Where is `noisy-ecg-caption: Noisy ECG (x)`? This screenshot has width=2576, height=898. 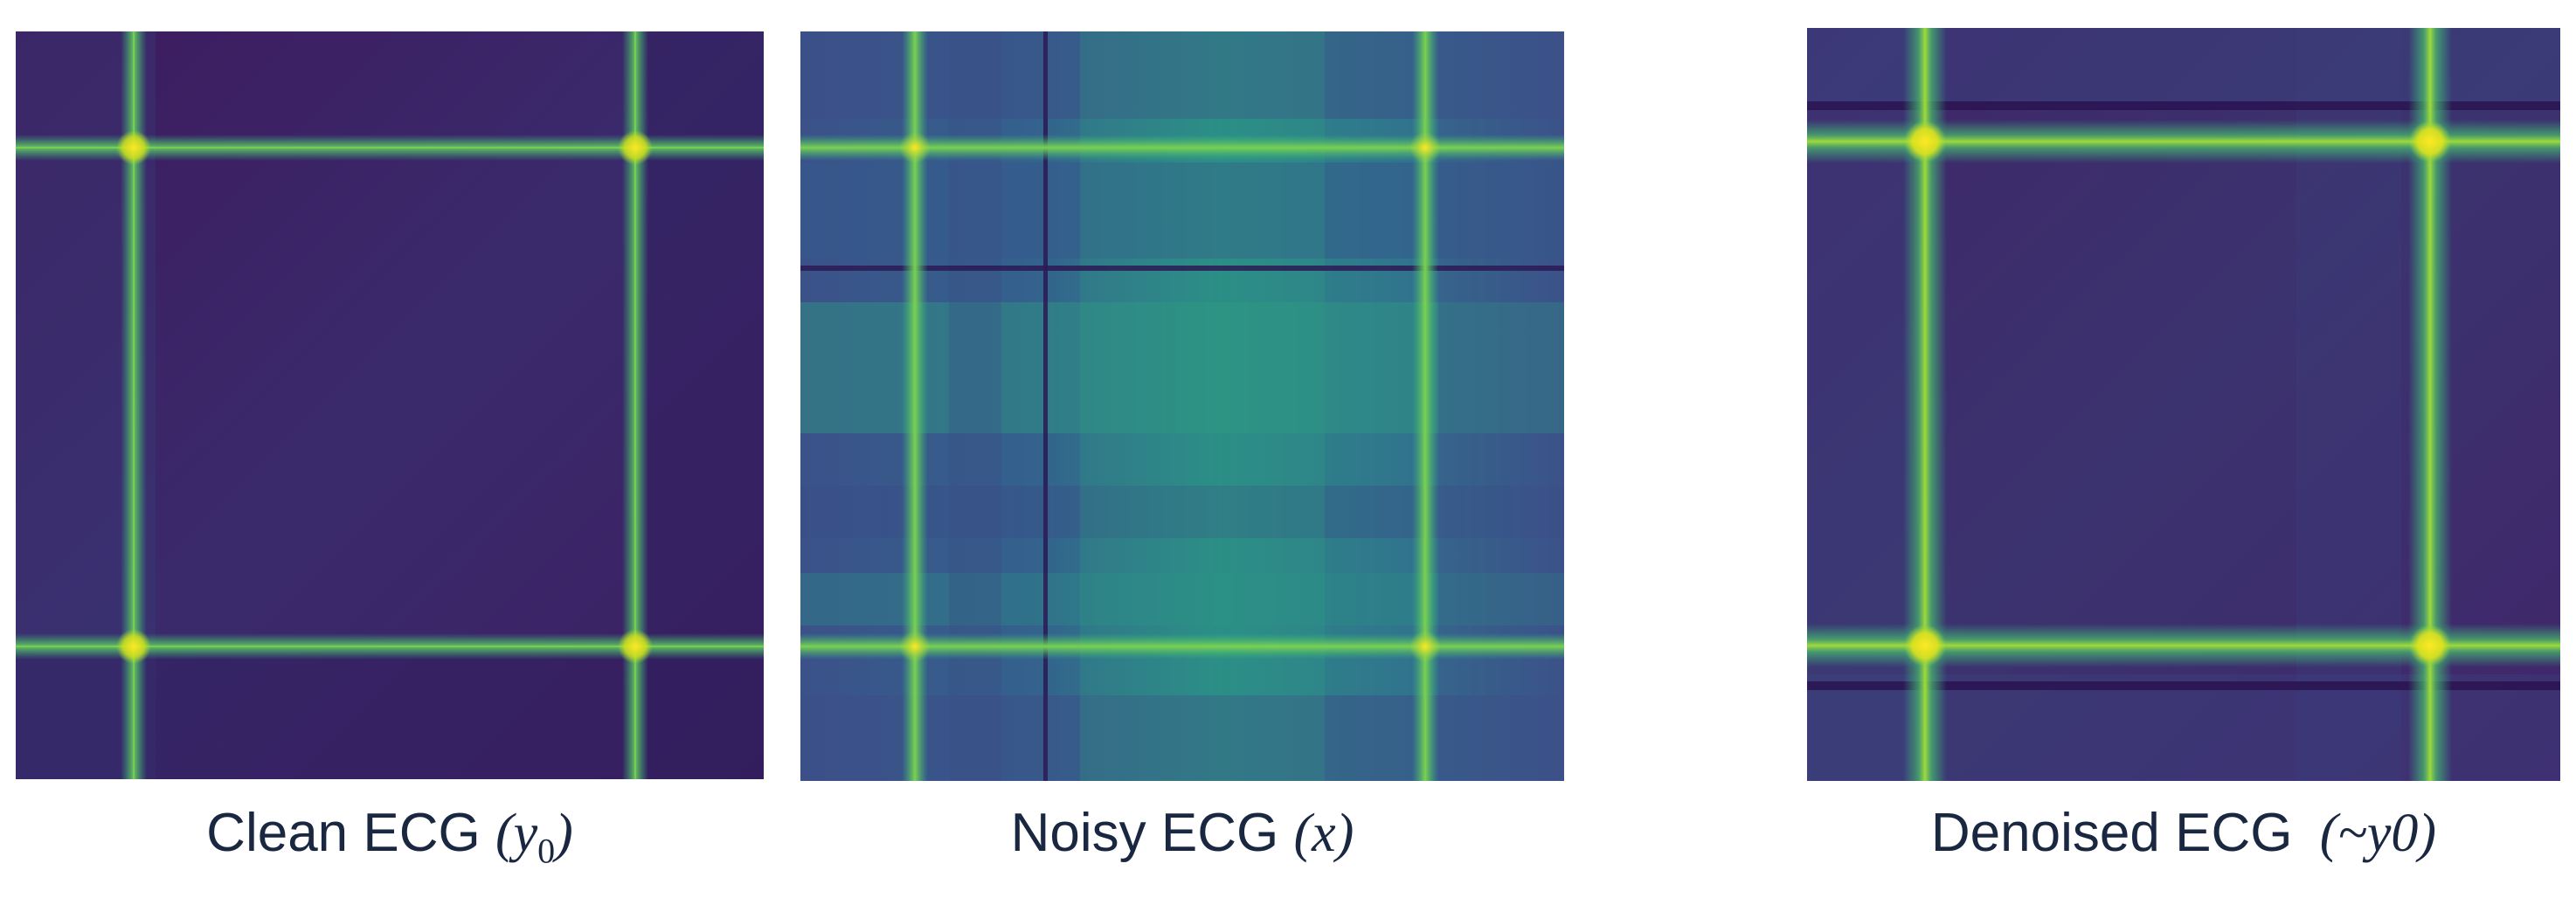 noisy-ecg-caption: Noisy ECG (x) is located at coordinates (1182, 833).